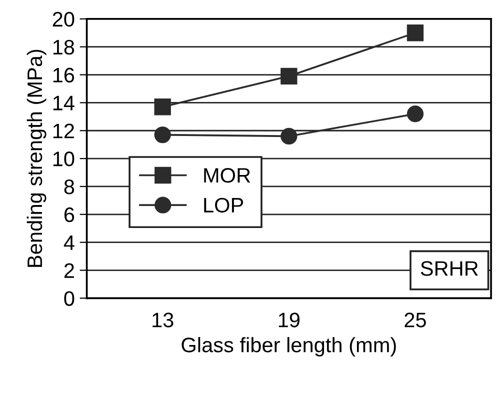  Describe the element at coordinates (63, 131) in the screenshot. I see `y-tick-label: 12` at that location.